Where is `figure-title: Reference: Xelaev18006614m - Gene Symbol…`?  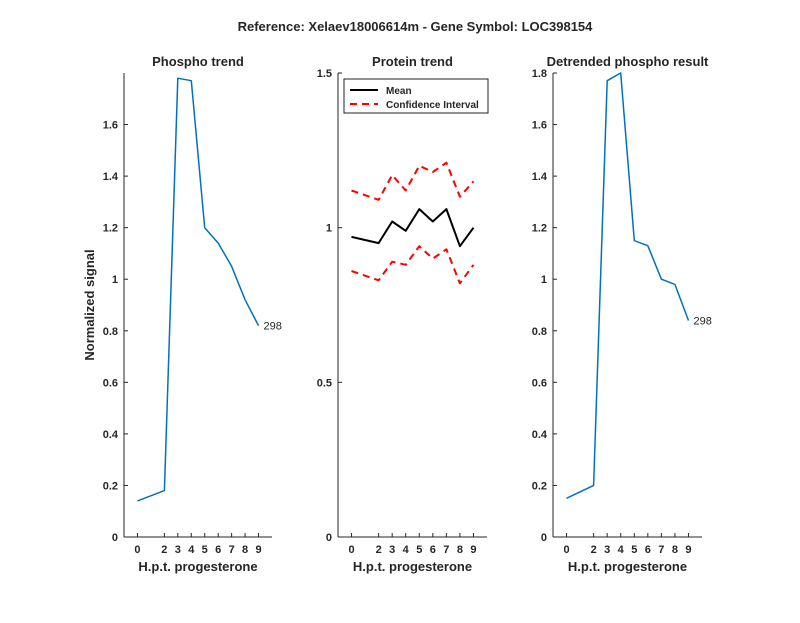 figure-title: Reference: Xelaev18006614m - Gene Symbol… is located at coordinates (416, 26).